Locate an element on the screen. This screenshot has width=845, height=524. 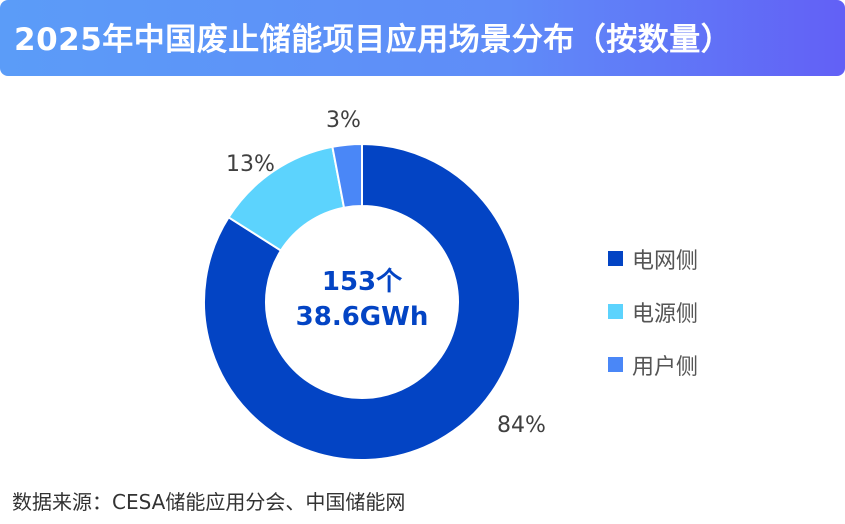
center-capacity: 38.6GWh is located at coordinates (362, 317).